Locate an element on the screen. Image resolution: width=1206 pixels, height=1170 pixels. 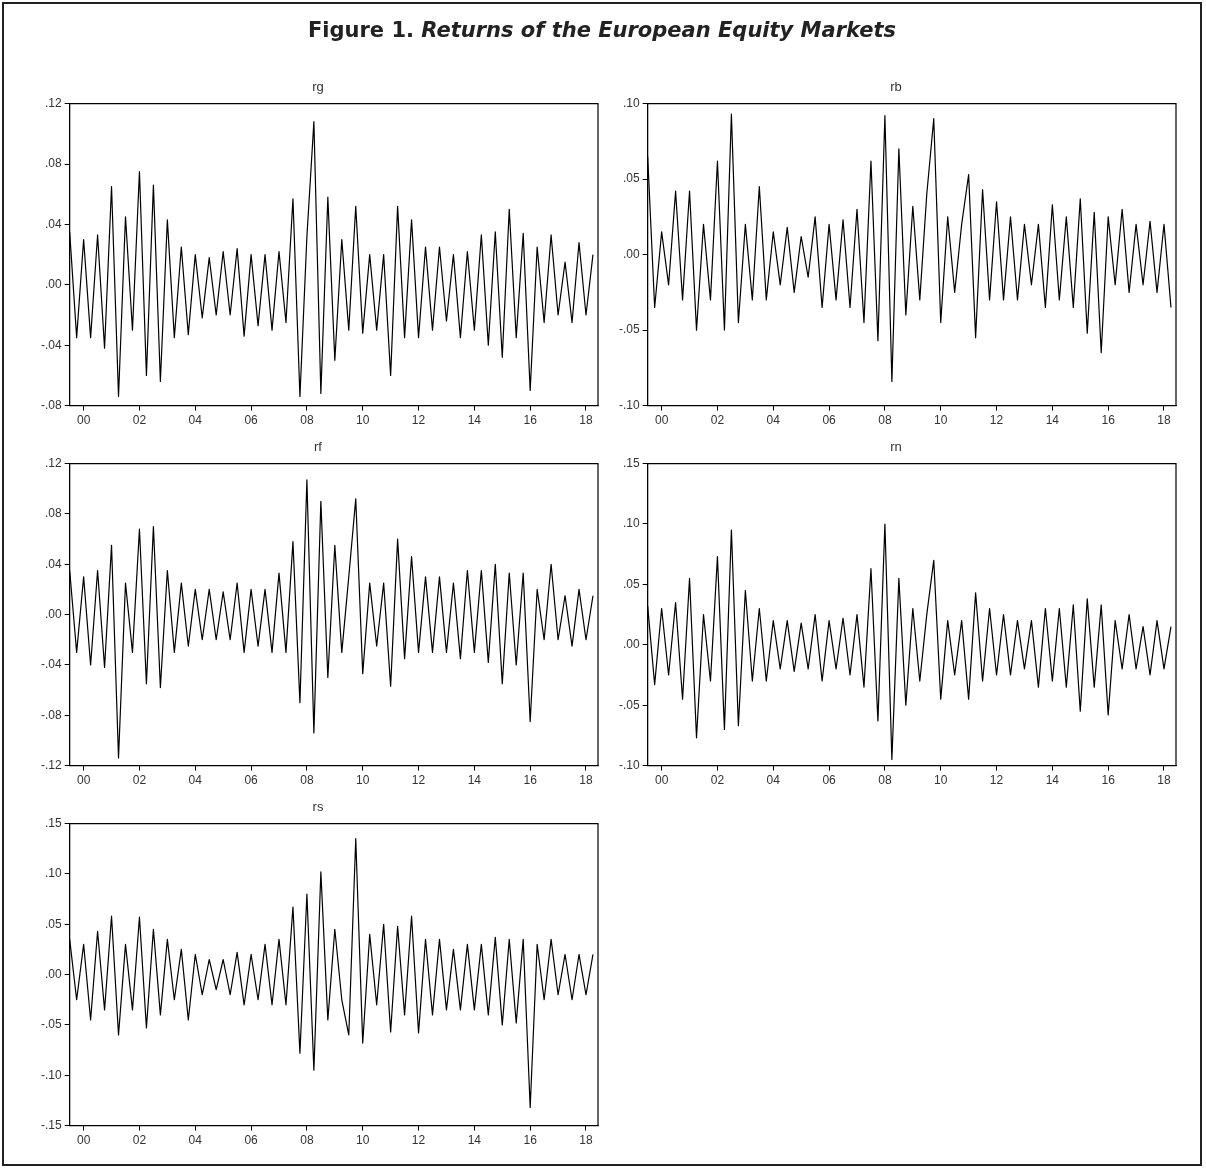
y-tick-label: -.15 is located at coordinates (51, 1124).